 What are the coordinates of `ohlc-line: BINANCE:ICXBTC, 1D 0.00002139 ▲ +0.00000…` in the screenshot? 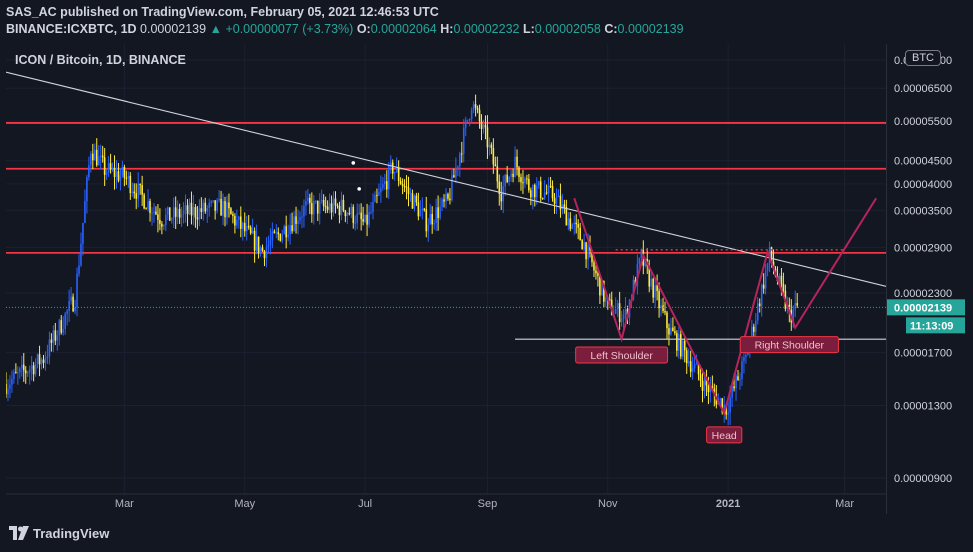 It's located at (345, 29).